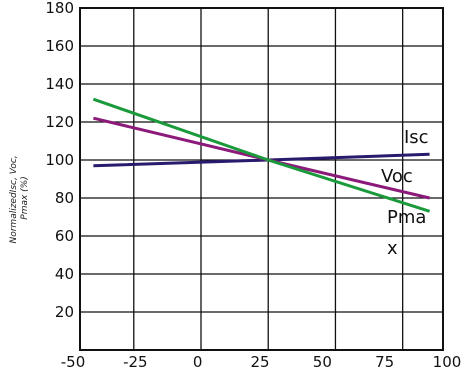 The width and height of the screenshot is (465, 371). I want to click on y-axis-label-line-2: Pmax (%), so click(25, 197).